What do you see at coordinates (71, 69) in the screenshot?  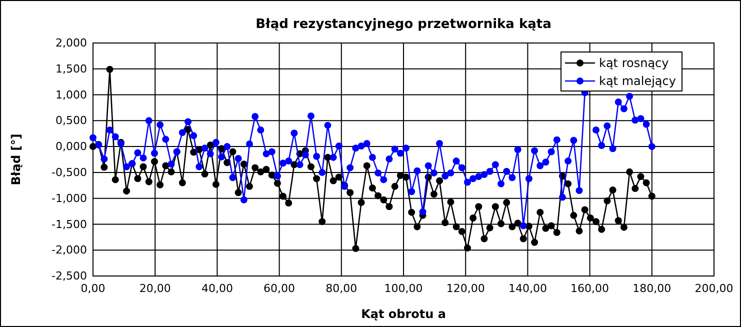 I see `y-tick-label: 1,500` at bounding box center [71, 69].